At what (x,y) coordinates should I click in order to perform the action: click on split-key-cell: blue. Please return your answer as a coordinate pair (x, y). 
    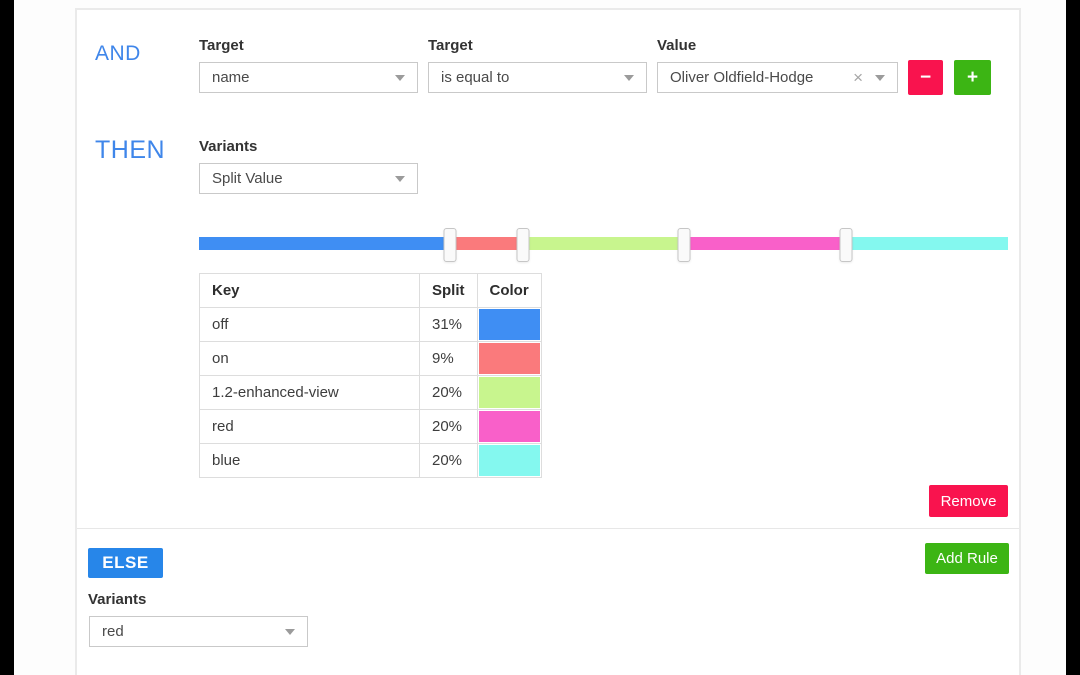
    Looking at the image, I should click on (309, 460).